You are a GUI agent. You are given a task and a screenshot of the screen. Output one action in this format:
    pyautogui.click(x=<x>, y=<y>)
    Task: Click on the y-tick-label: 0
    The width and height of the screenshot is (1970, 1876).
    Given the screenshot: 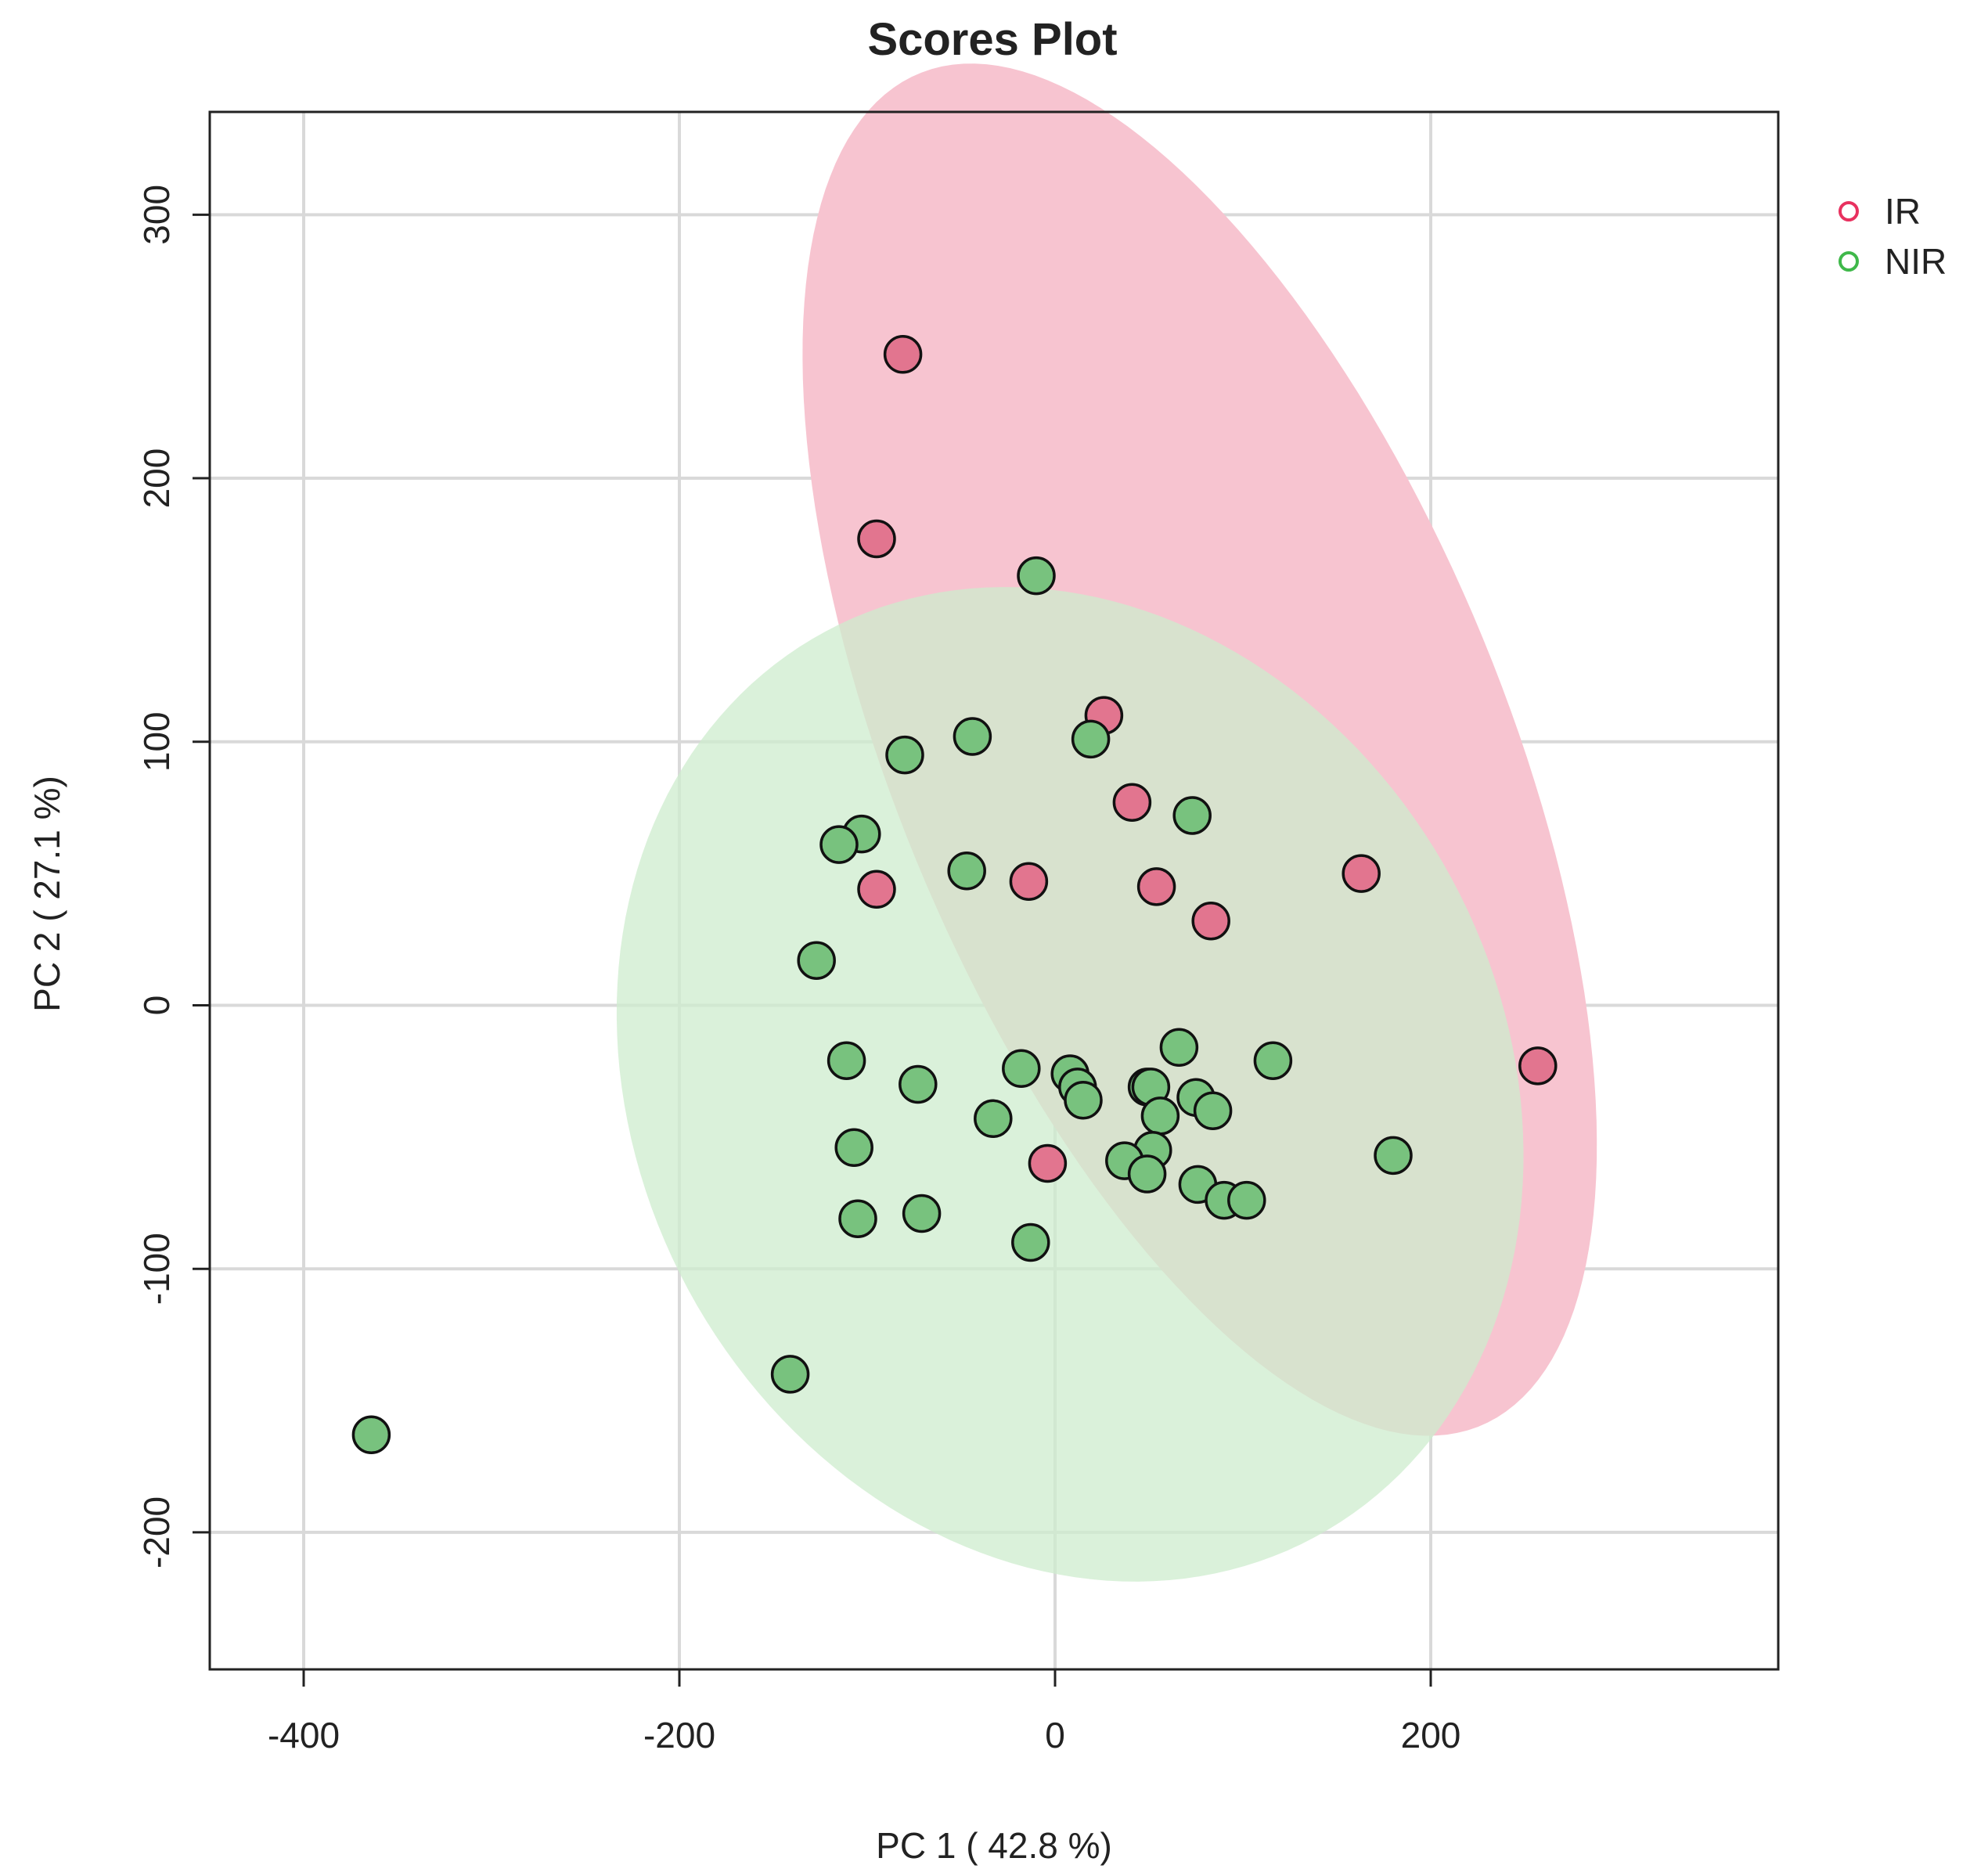 What is the action you would take?
    pyautogui.click(x=156, y=1006)
    